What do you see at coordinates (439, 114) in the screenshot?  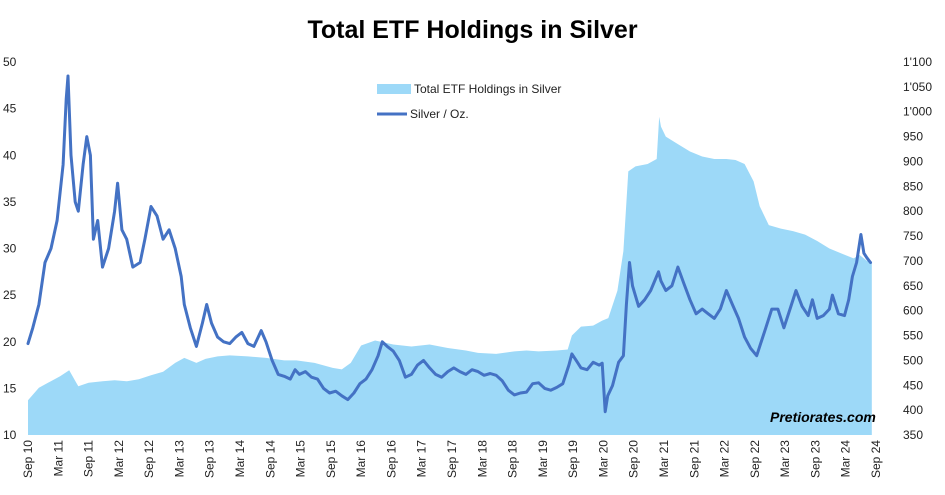 I see `legend-line-label: Silver / Oz.` at bounding box center [439, 114].